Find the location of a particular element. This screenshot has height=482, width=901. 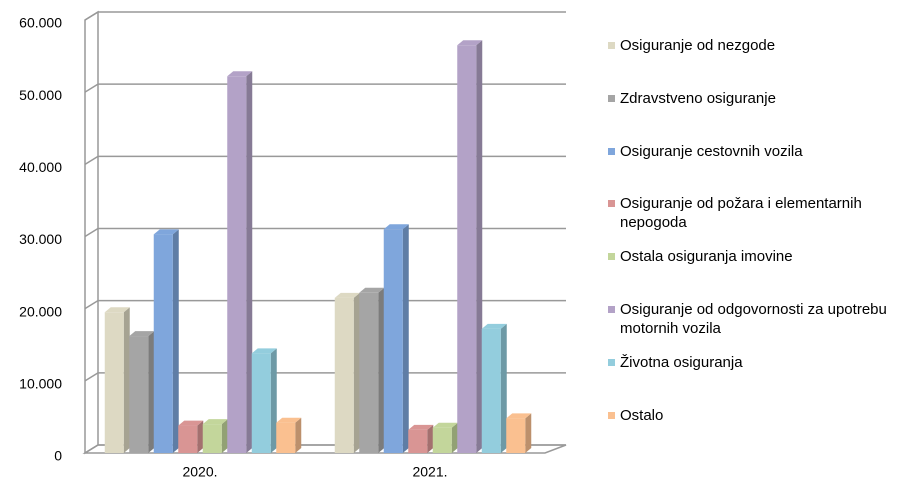

y-tick-label: 60.000 is located at coordinates (40, 23).